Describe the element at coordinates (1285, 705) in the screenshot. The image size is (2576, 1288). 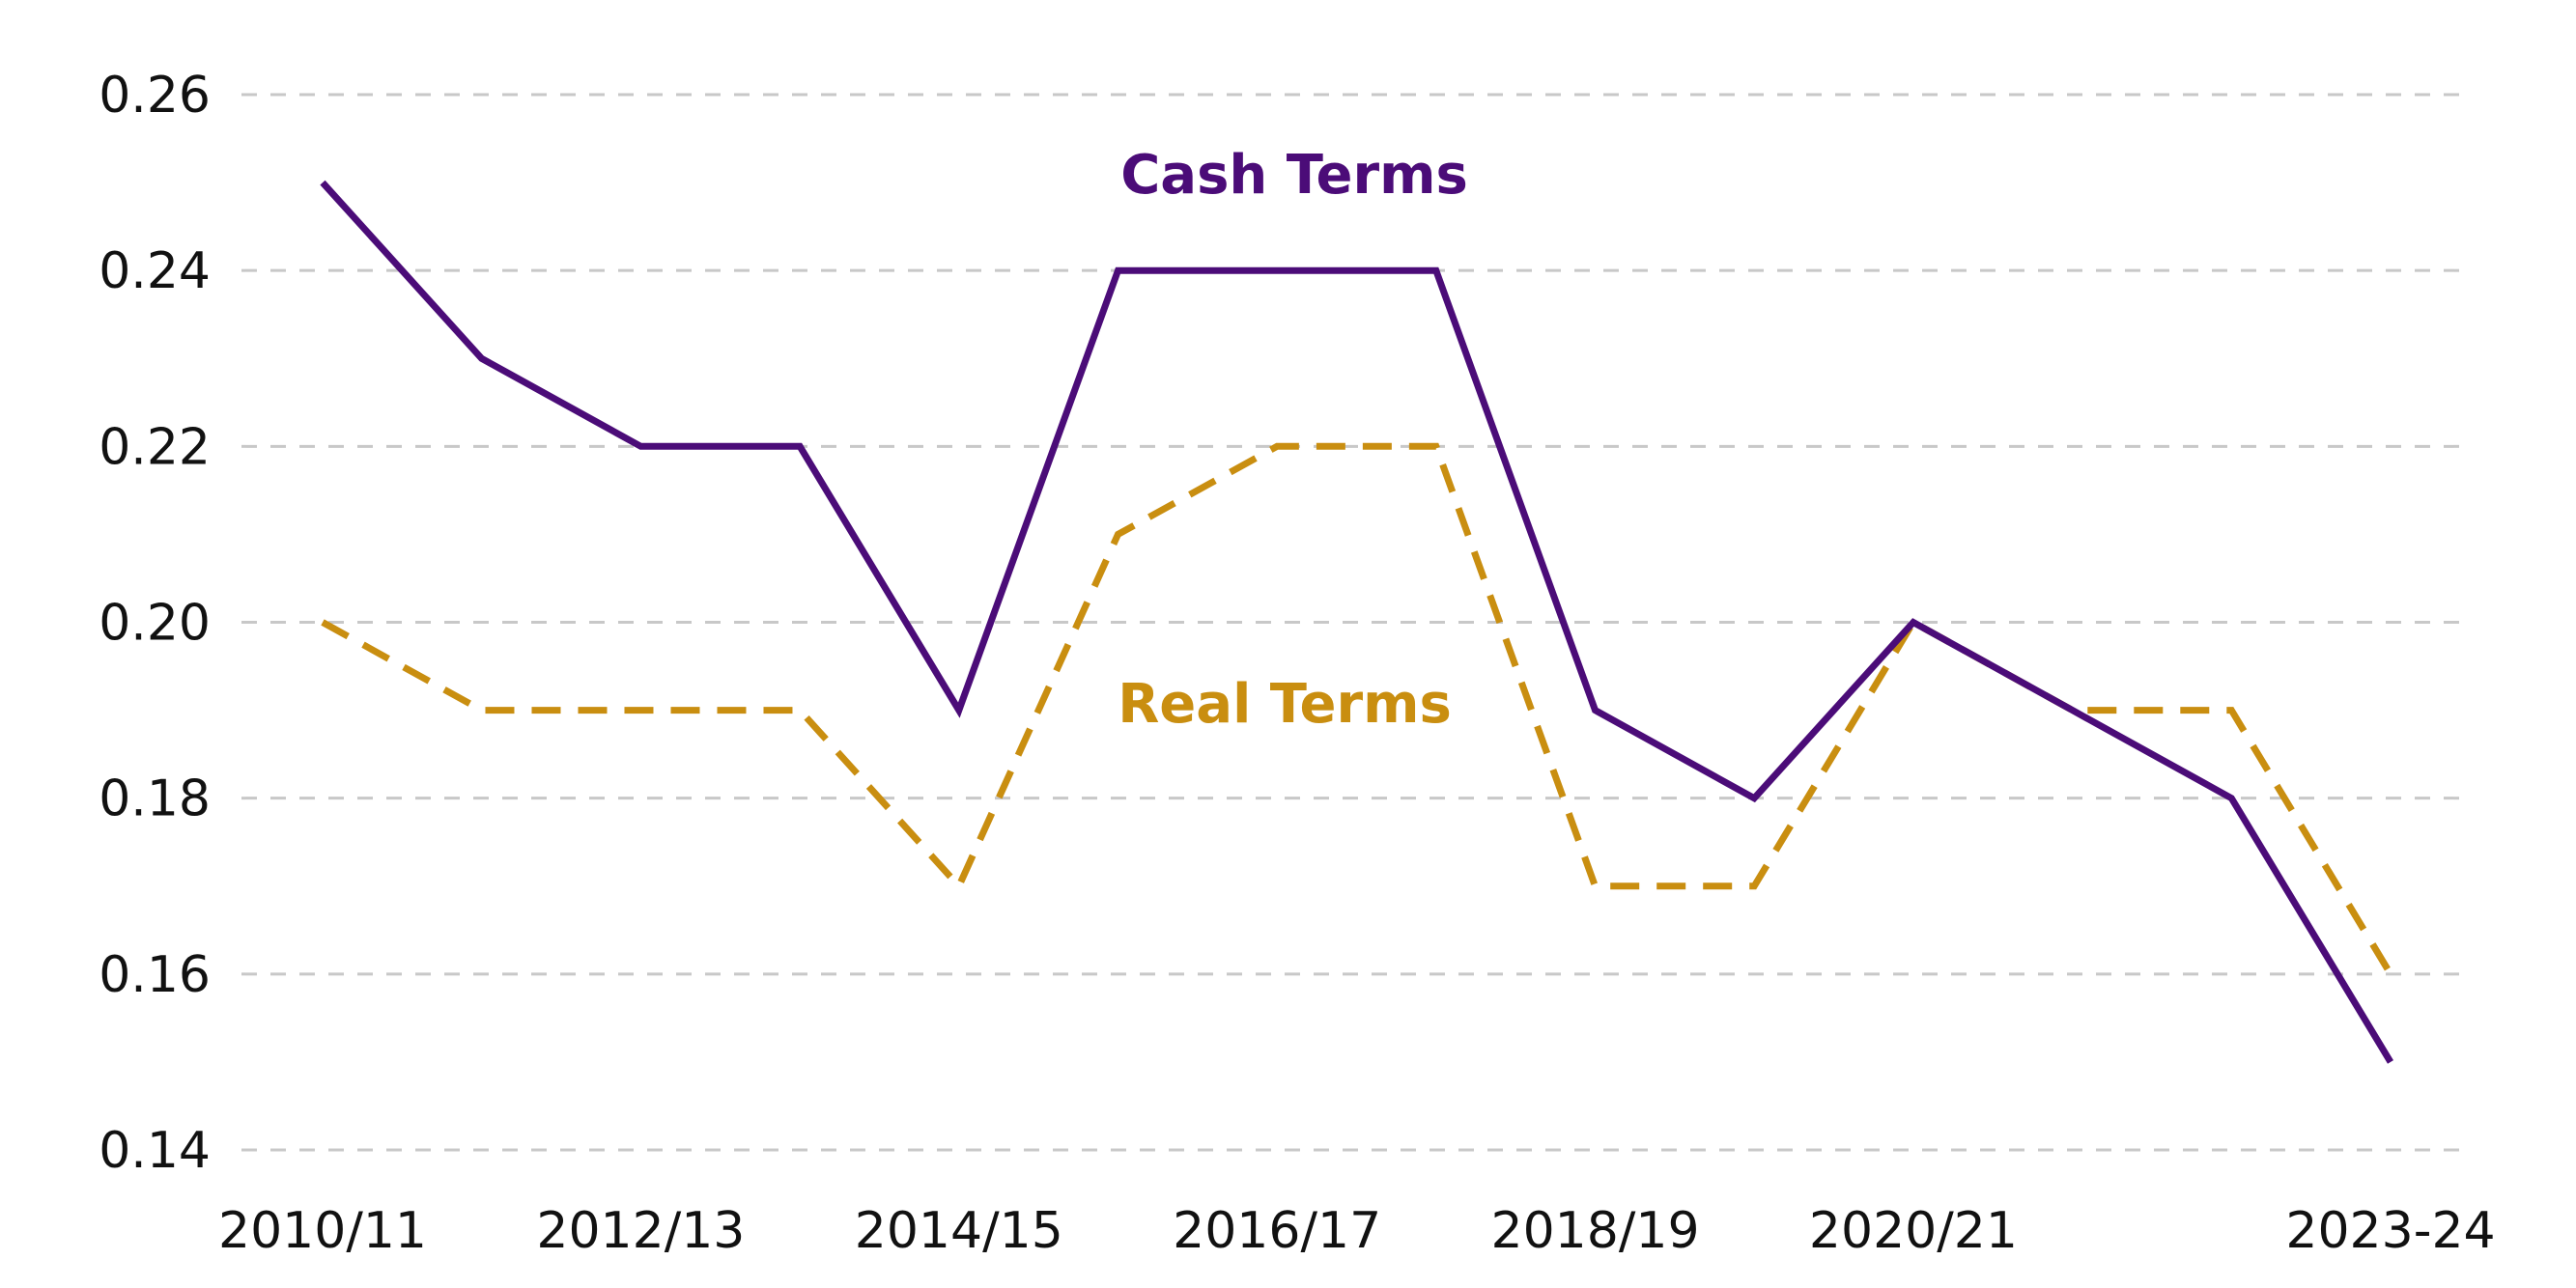
I see `series-label-real-terms: Real Terms` at that location.